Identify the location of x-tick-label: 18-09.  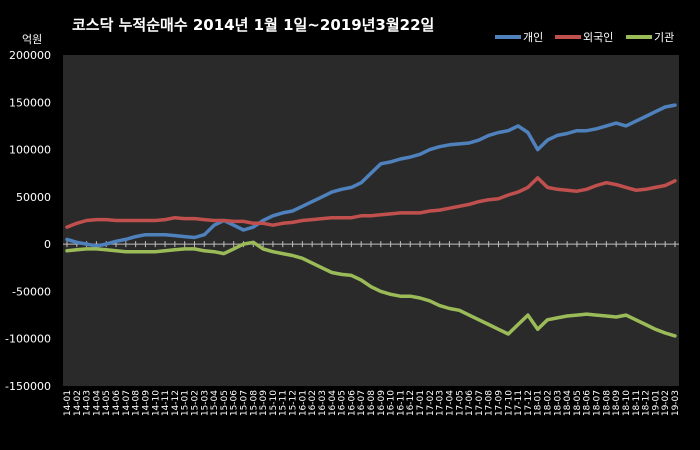
(617, 403).